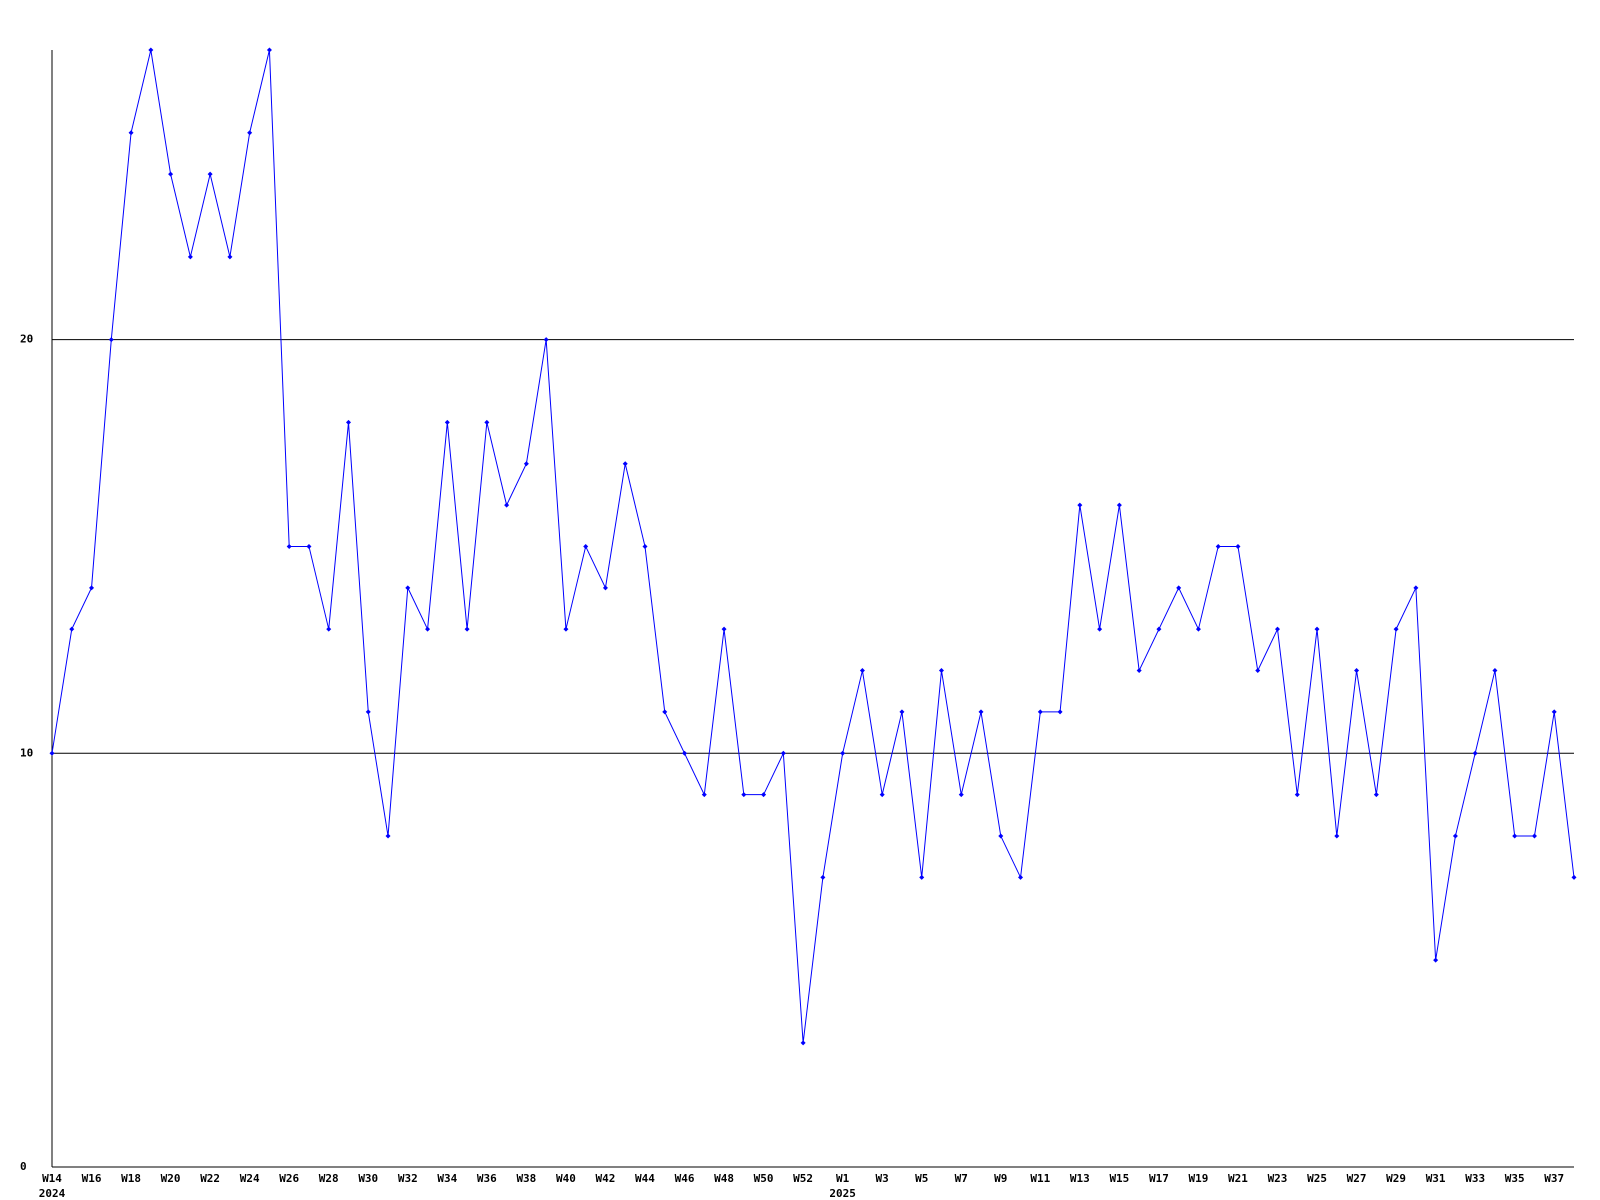  Describe the element at coordinates (1396, 1178) in the screenshot. I see `x-tick-label: W29` at that location.